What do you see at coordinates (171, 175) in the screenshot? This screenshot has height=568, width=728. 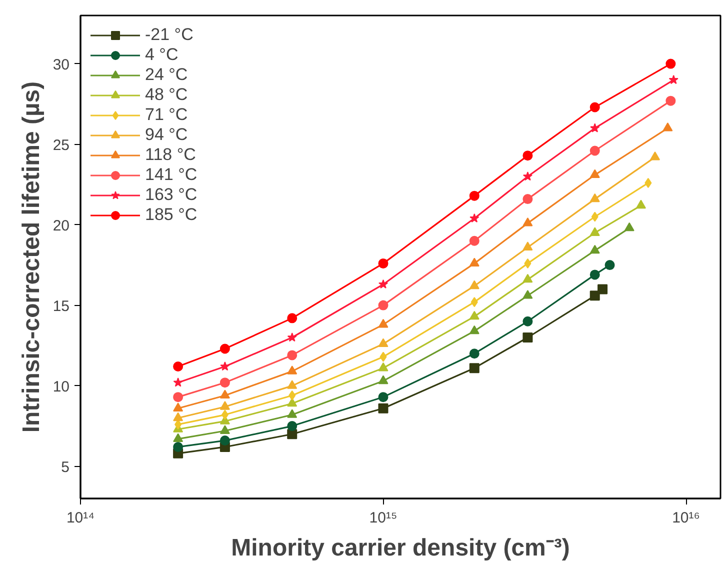 I see `legend-label: 141 °C` at bounding box center [171, 175].